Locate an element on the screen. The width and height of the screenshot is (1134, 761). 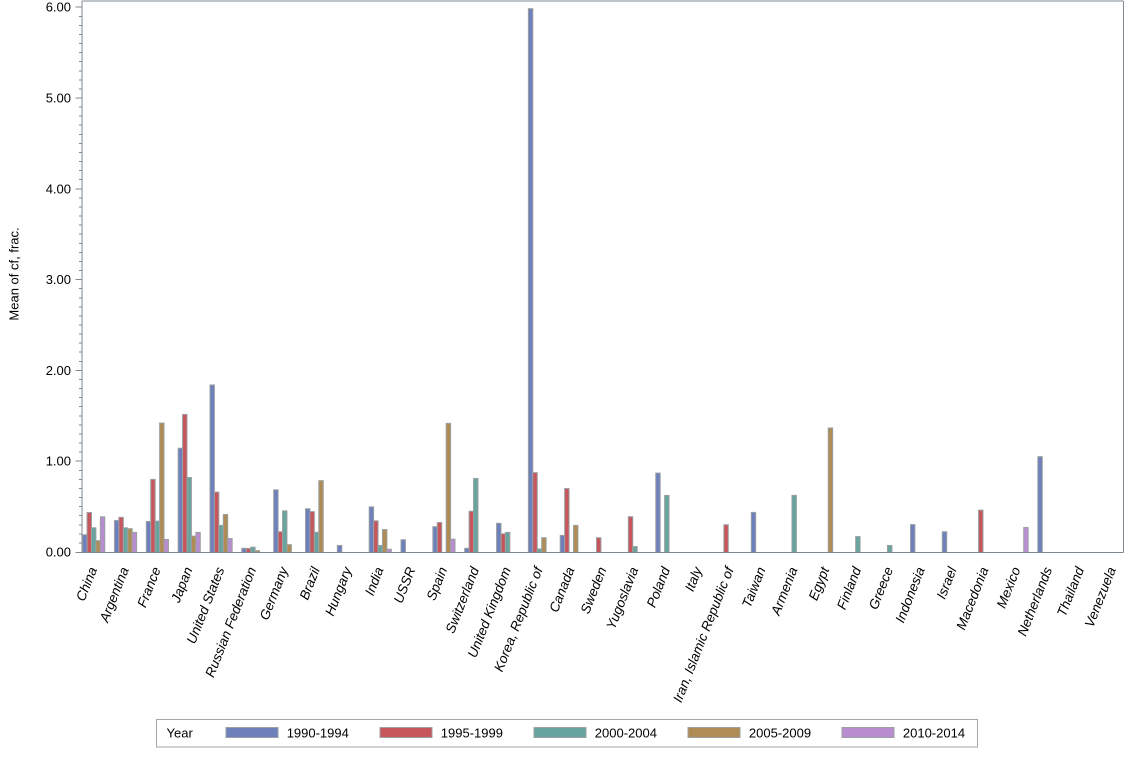
svg-text: 5.00 is located at coordinates (58, 98).